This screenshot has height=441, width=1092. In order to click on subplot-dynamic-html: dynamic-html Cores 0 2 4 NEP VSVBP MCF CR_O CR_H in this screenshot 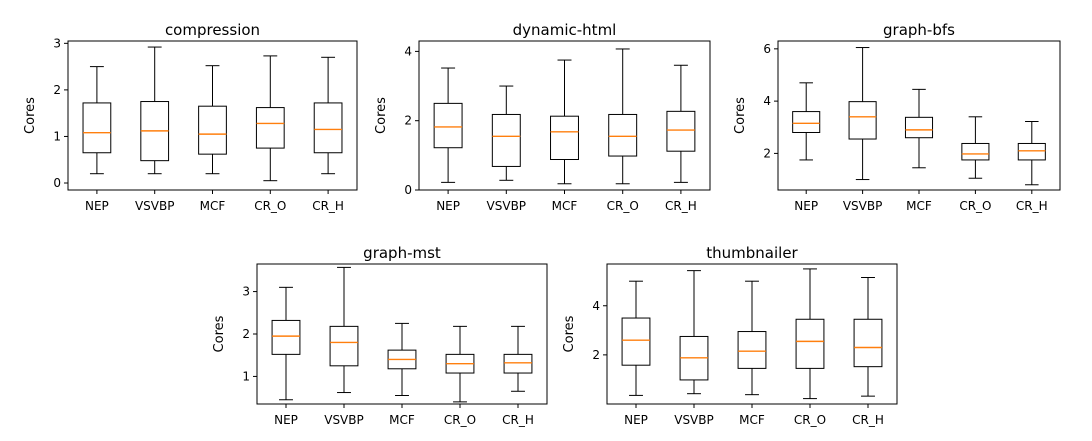, I will do `click(542, 117)`.